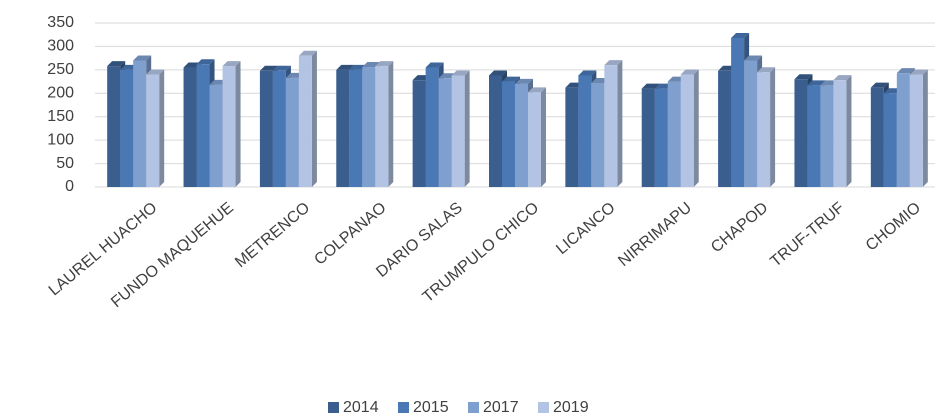 The image size is (936, 418). What do you see at coordinates (571, 407) in the screenshot?
I see `legend-label: 2019` at bounding box center [571, 407].